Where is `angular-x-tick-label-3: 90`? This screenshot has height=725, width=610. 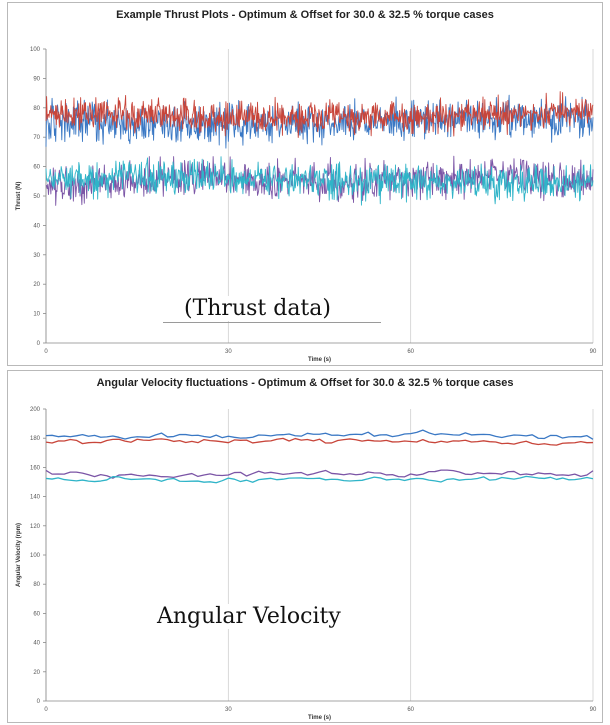
angular-x-tick-label-3: 90 is located at coordinates (593, 710).